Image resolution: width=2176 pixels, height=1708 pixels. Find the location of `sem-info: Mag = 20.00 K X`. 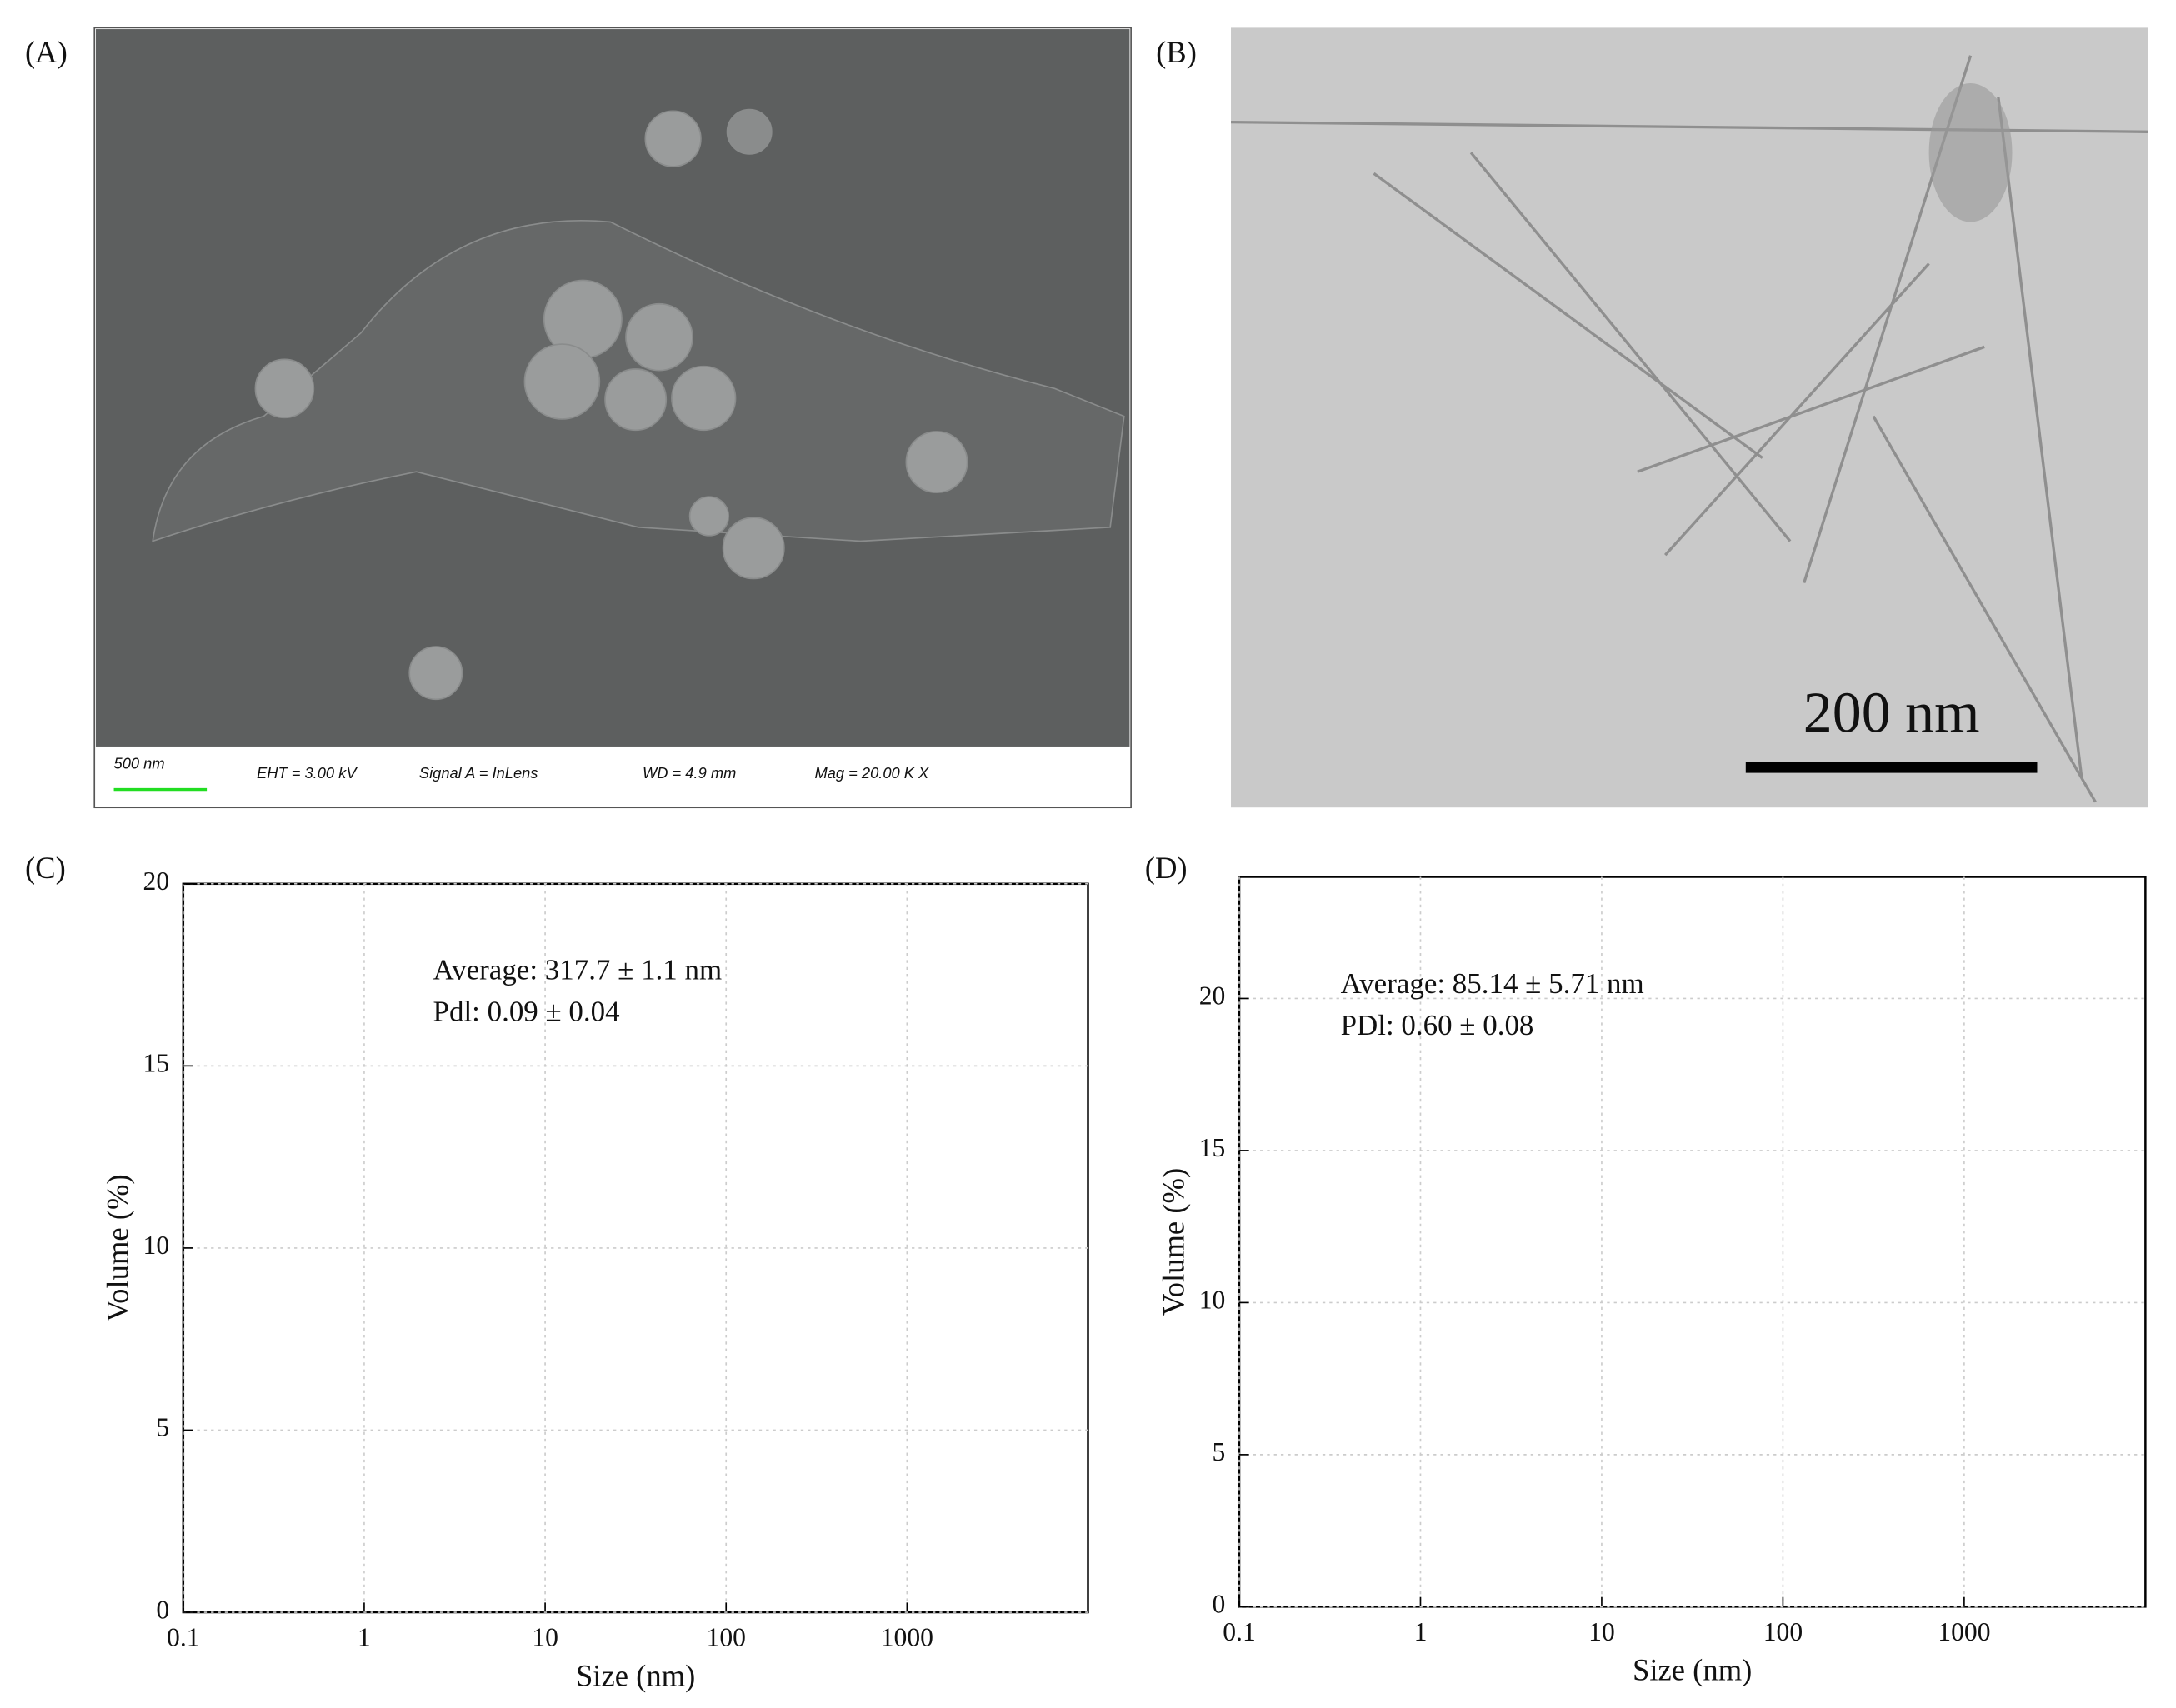

sem-info: Mag = 20.00 K X is located at coordinates (871, 773).